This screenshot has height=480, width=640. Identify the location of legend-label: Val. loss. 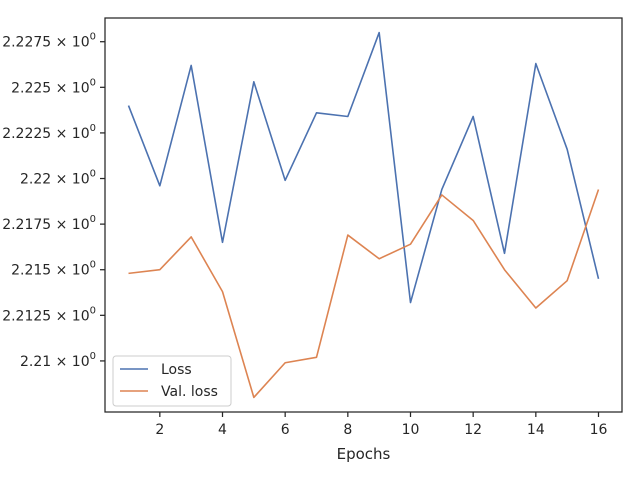
(189, 392).